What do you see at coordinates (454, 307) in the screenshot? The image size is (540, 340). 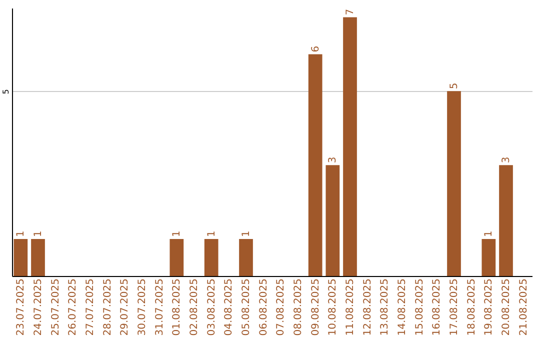 I see `x-tick-label: 17.08.2025` at bounding box center [454, 307].